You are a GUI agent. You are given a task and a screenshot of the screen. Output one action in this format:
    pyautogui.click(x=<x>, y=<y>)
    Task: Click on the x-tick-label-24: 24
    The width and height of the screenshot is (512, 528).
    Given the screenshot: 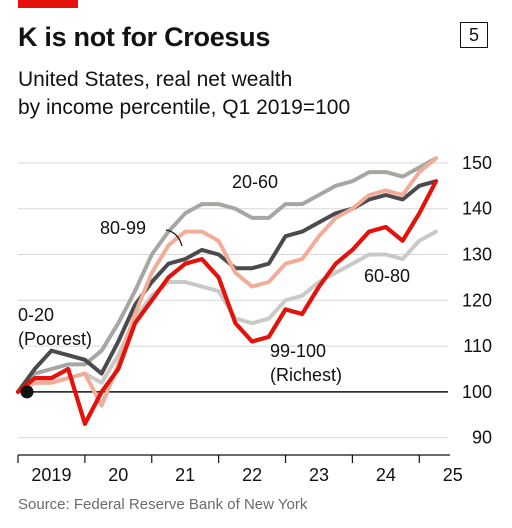 What is the action you would take?
    pyautogui.click(x=386, y=475)
    